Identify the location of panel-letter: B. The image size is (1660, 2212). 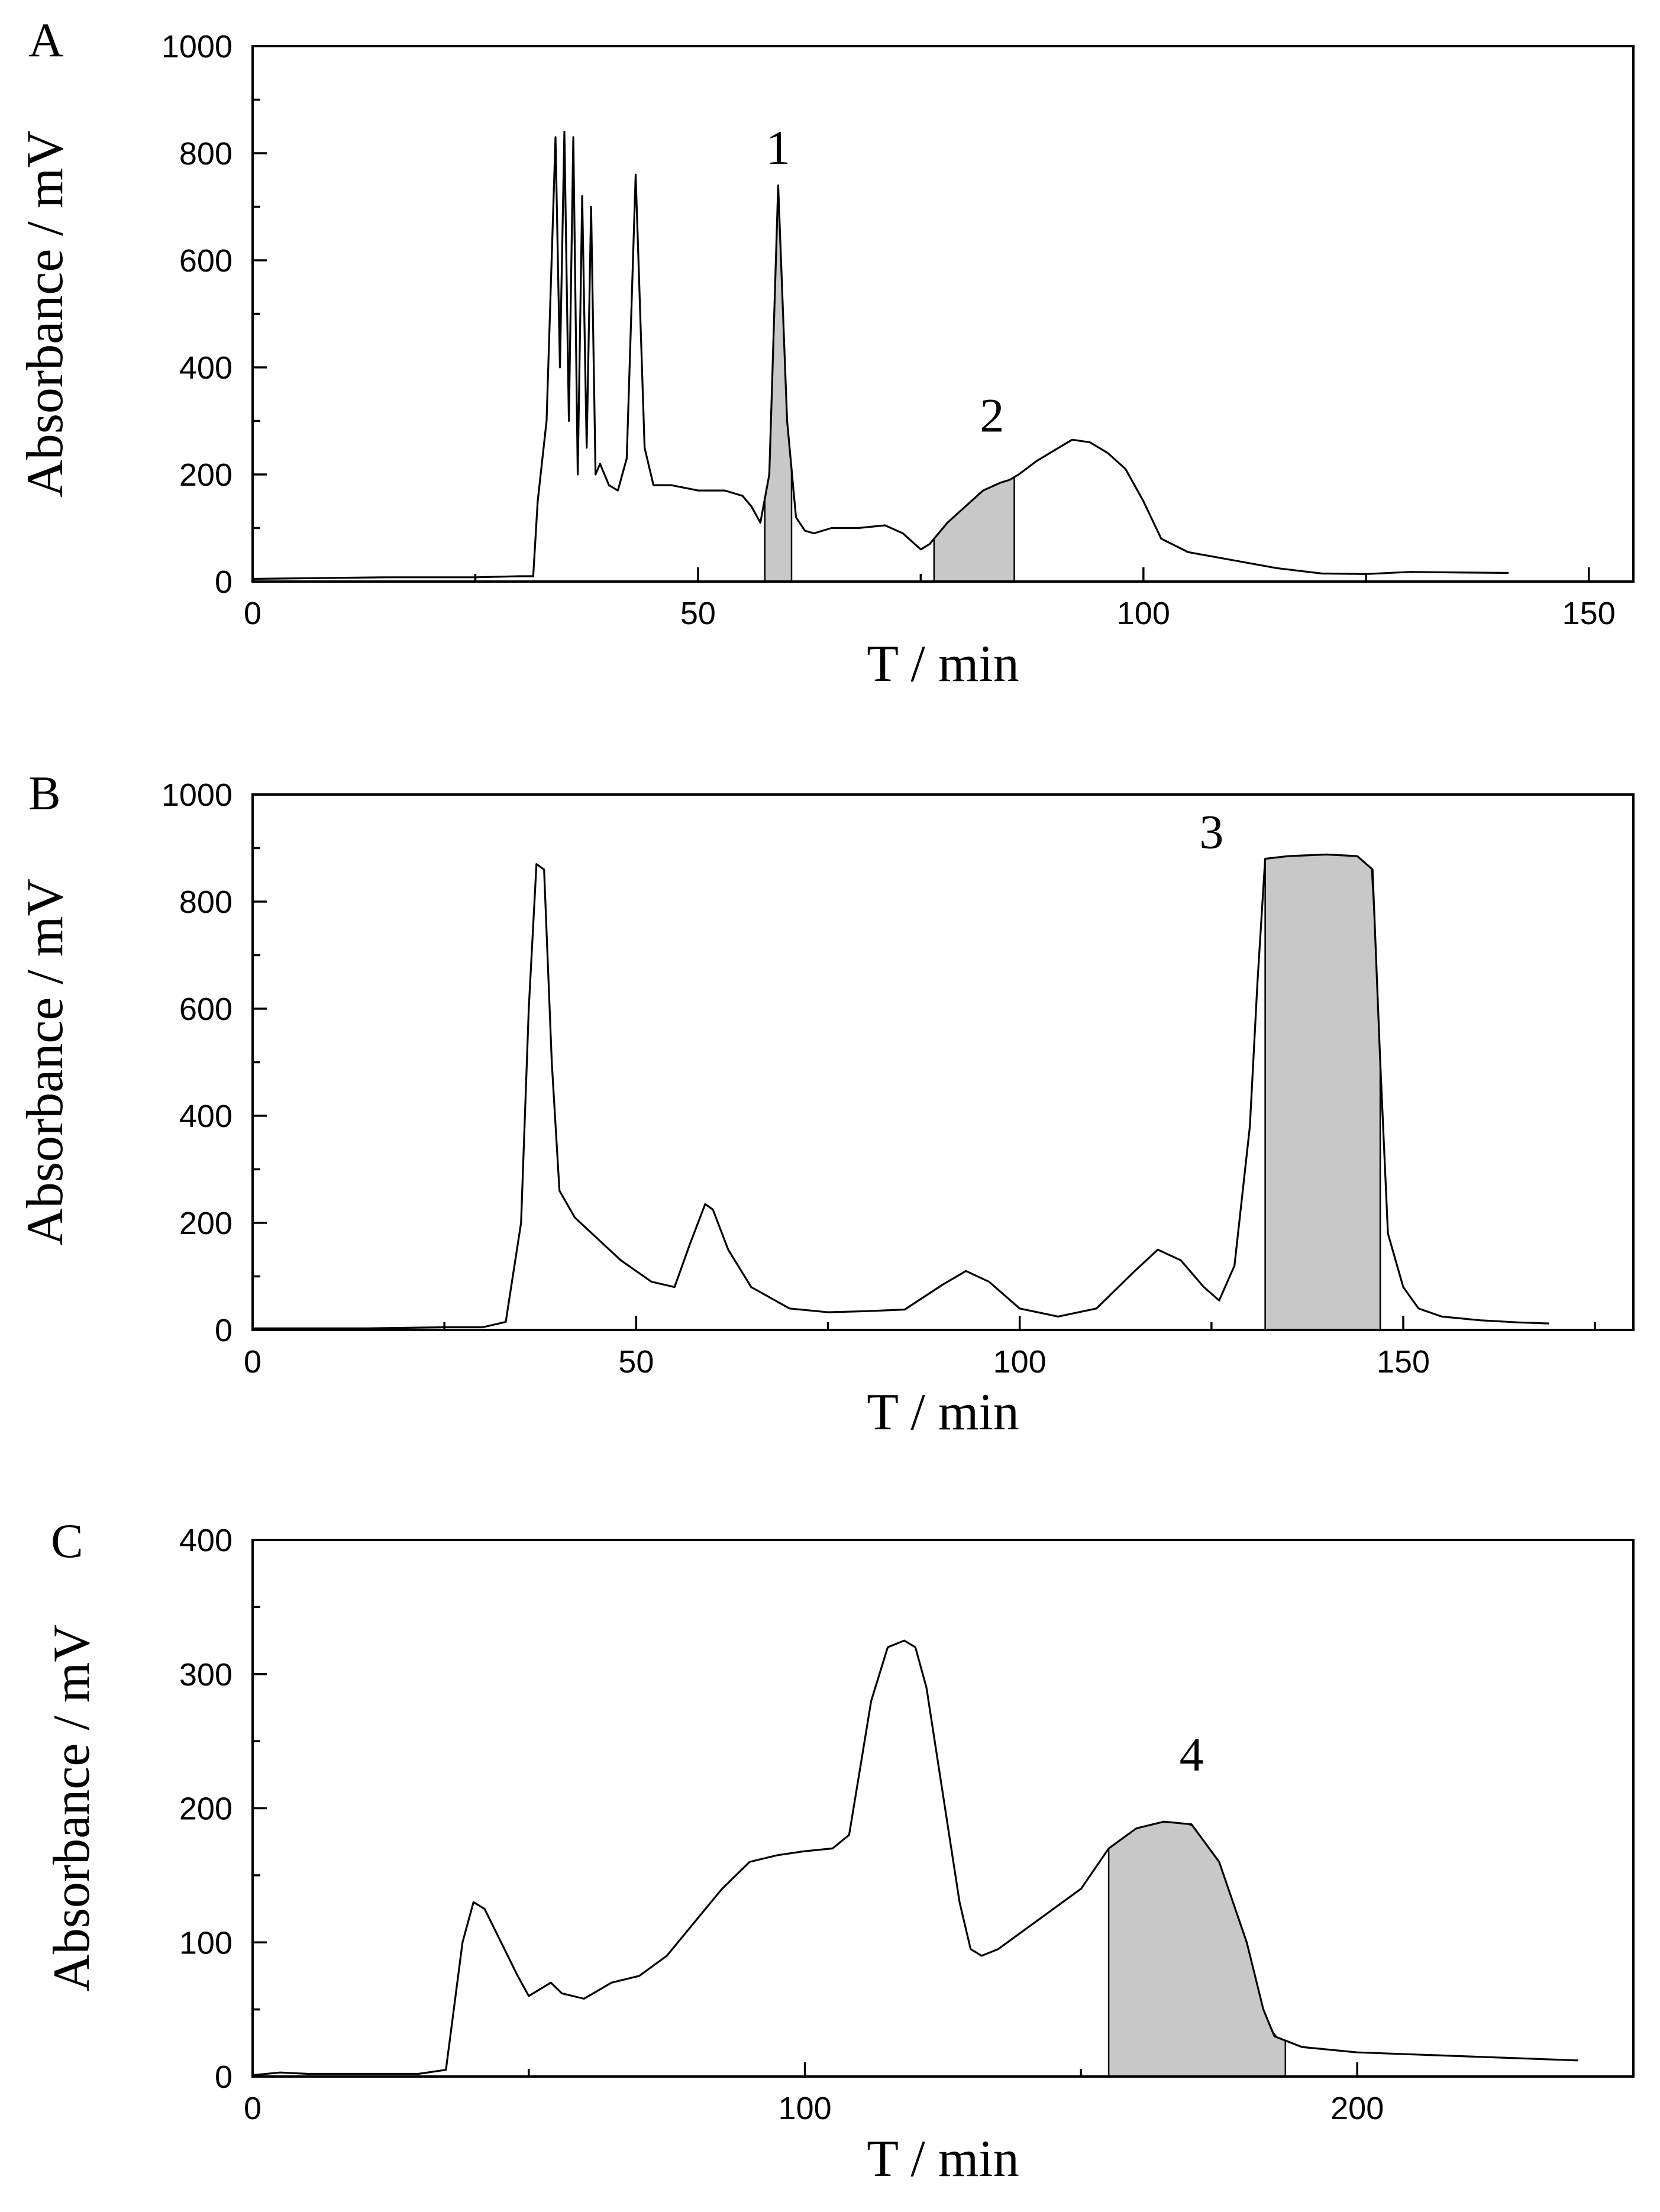
(44, 793).